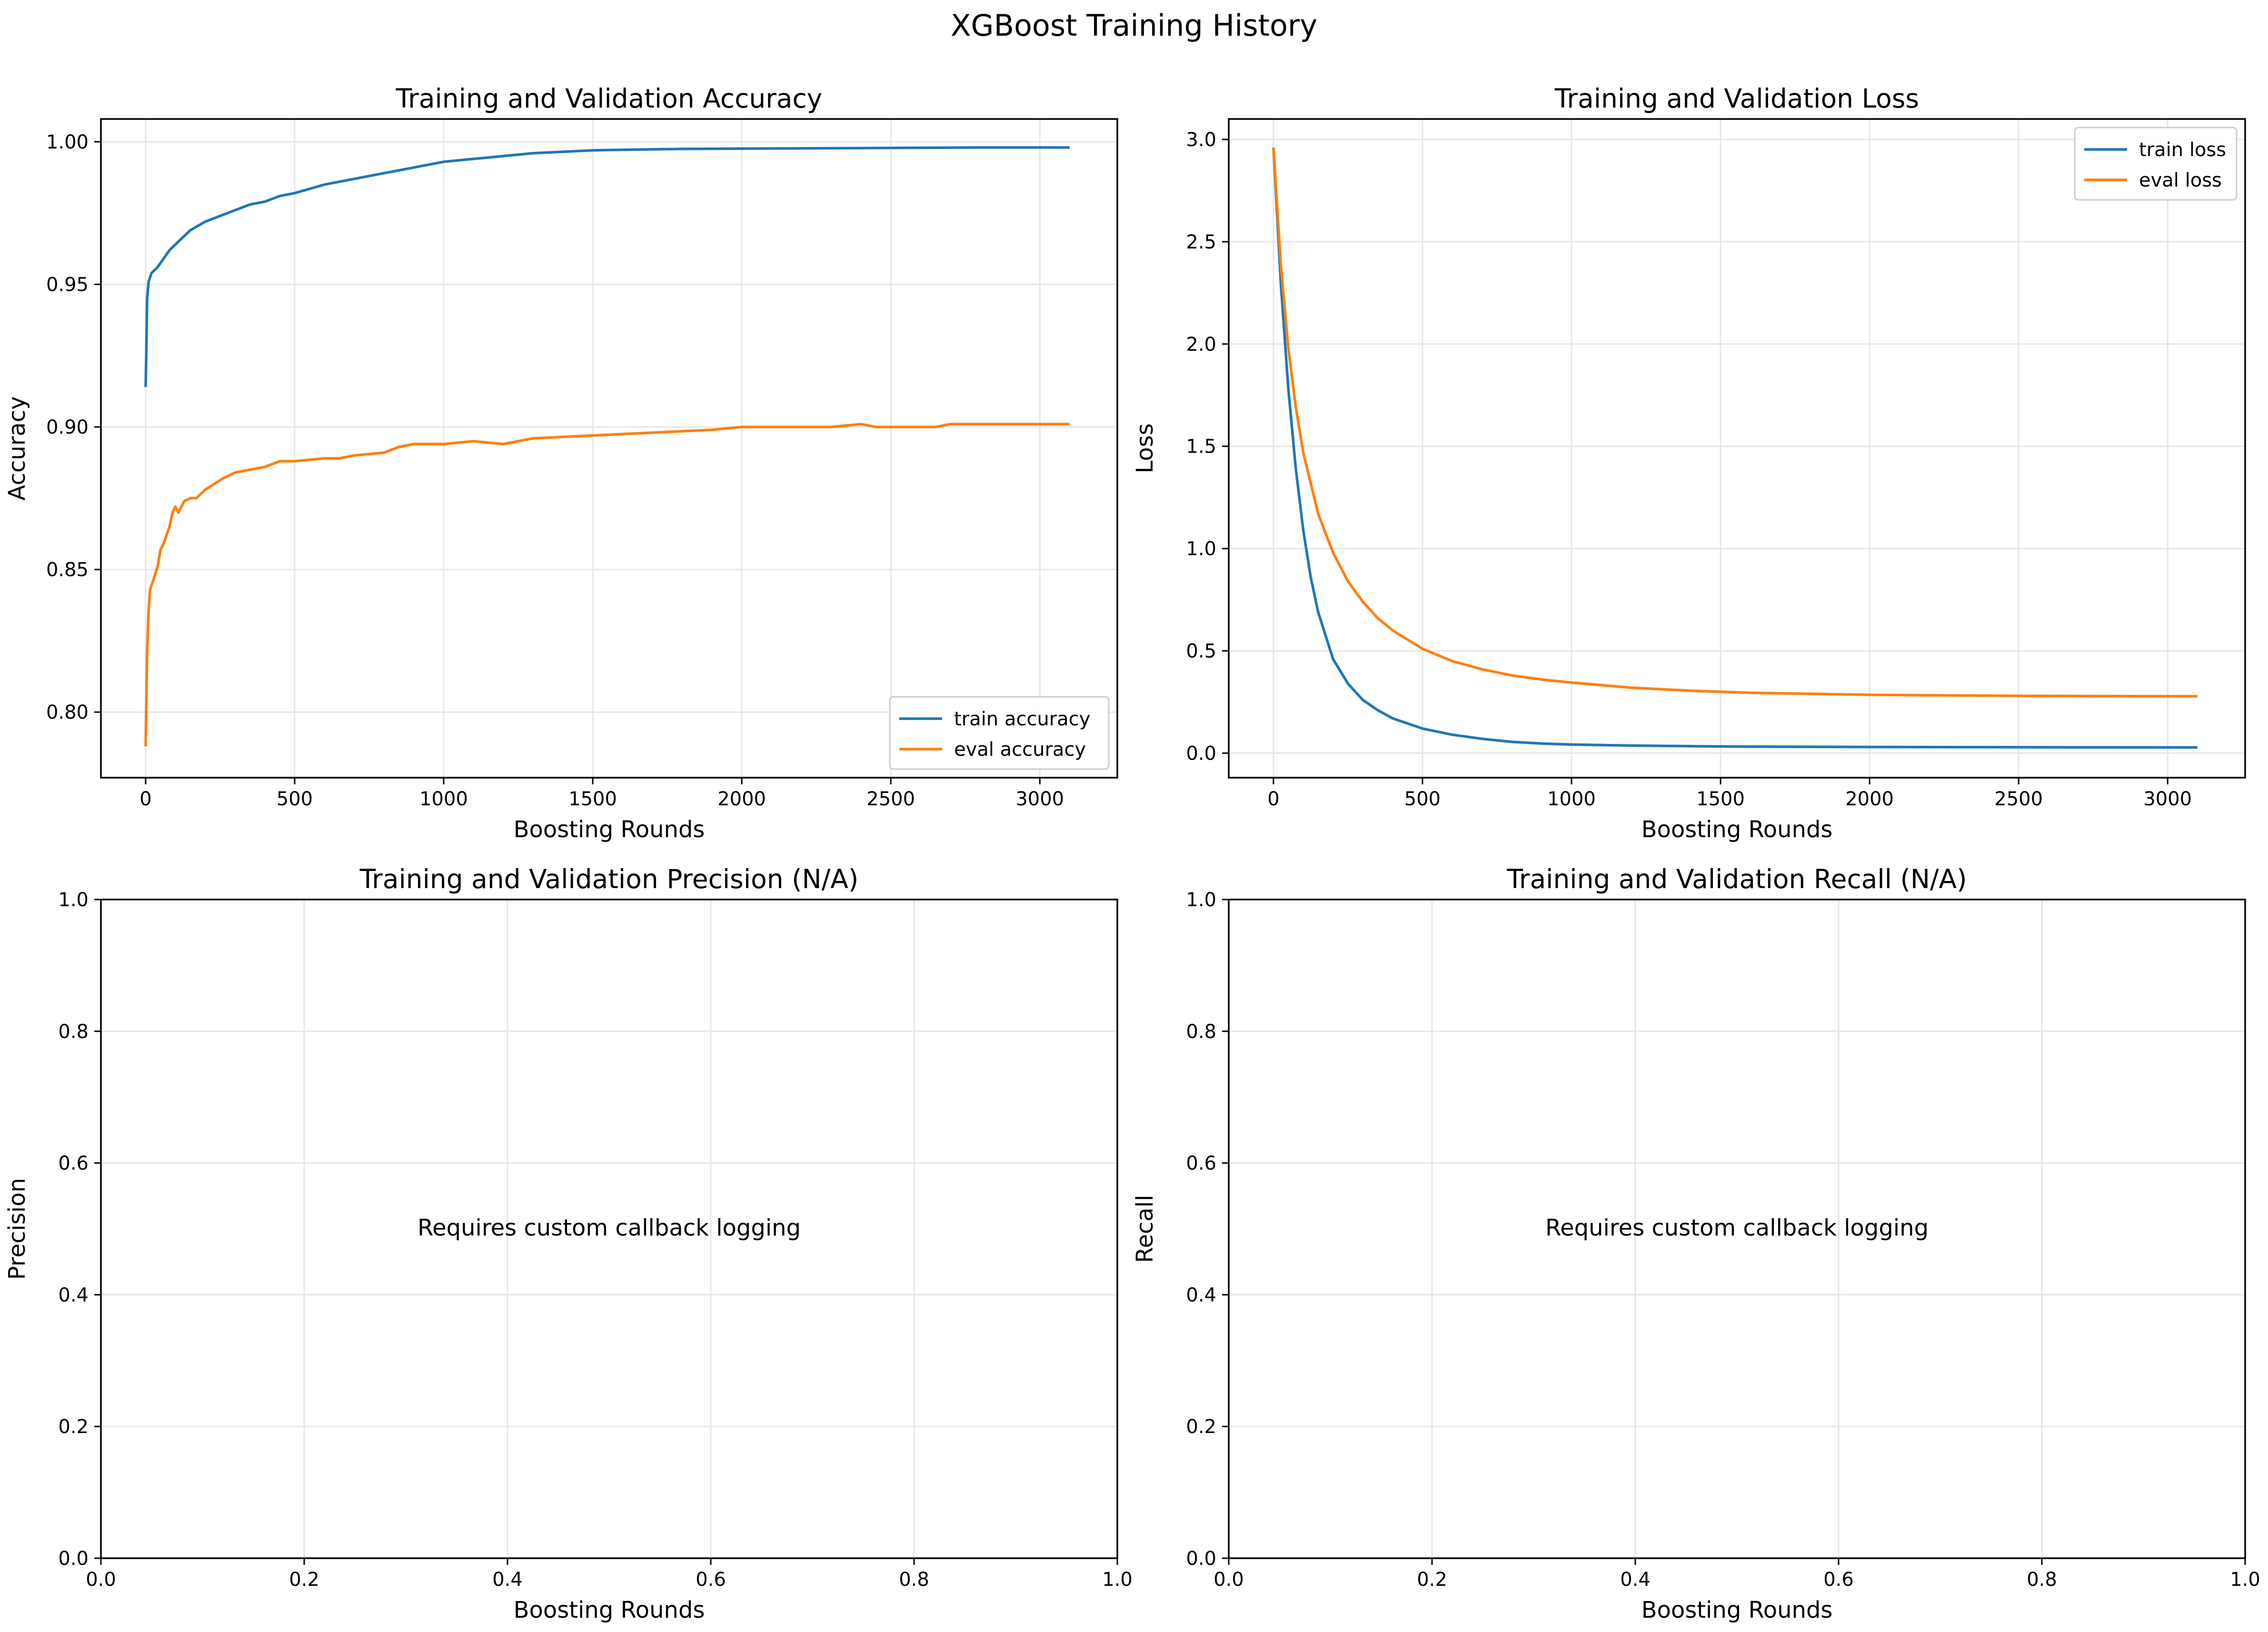  What do you see at coordinates (1022, 719) in the screenshot?
I see `legend-entry: train accuracy` at bounding box center [1022, 719].